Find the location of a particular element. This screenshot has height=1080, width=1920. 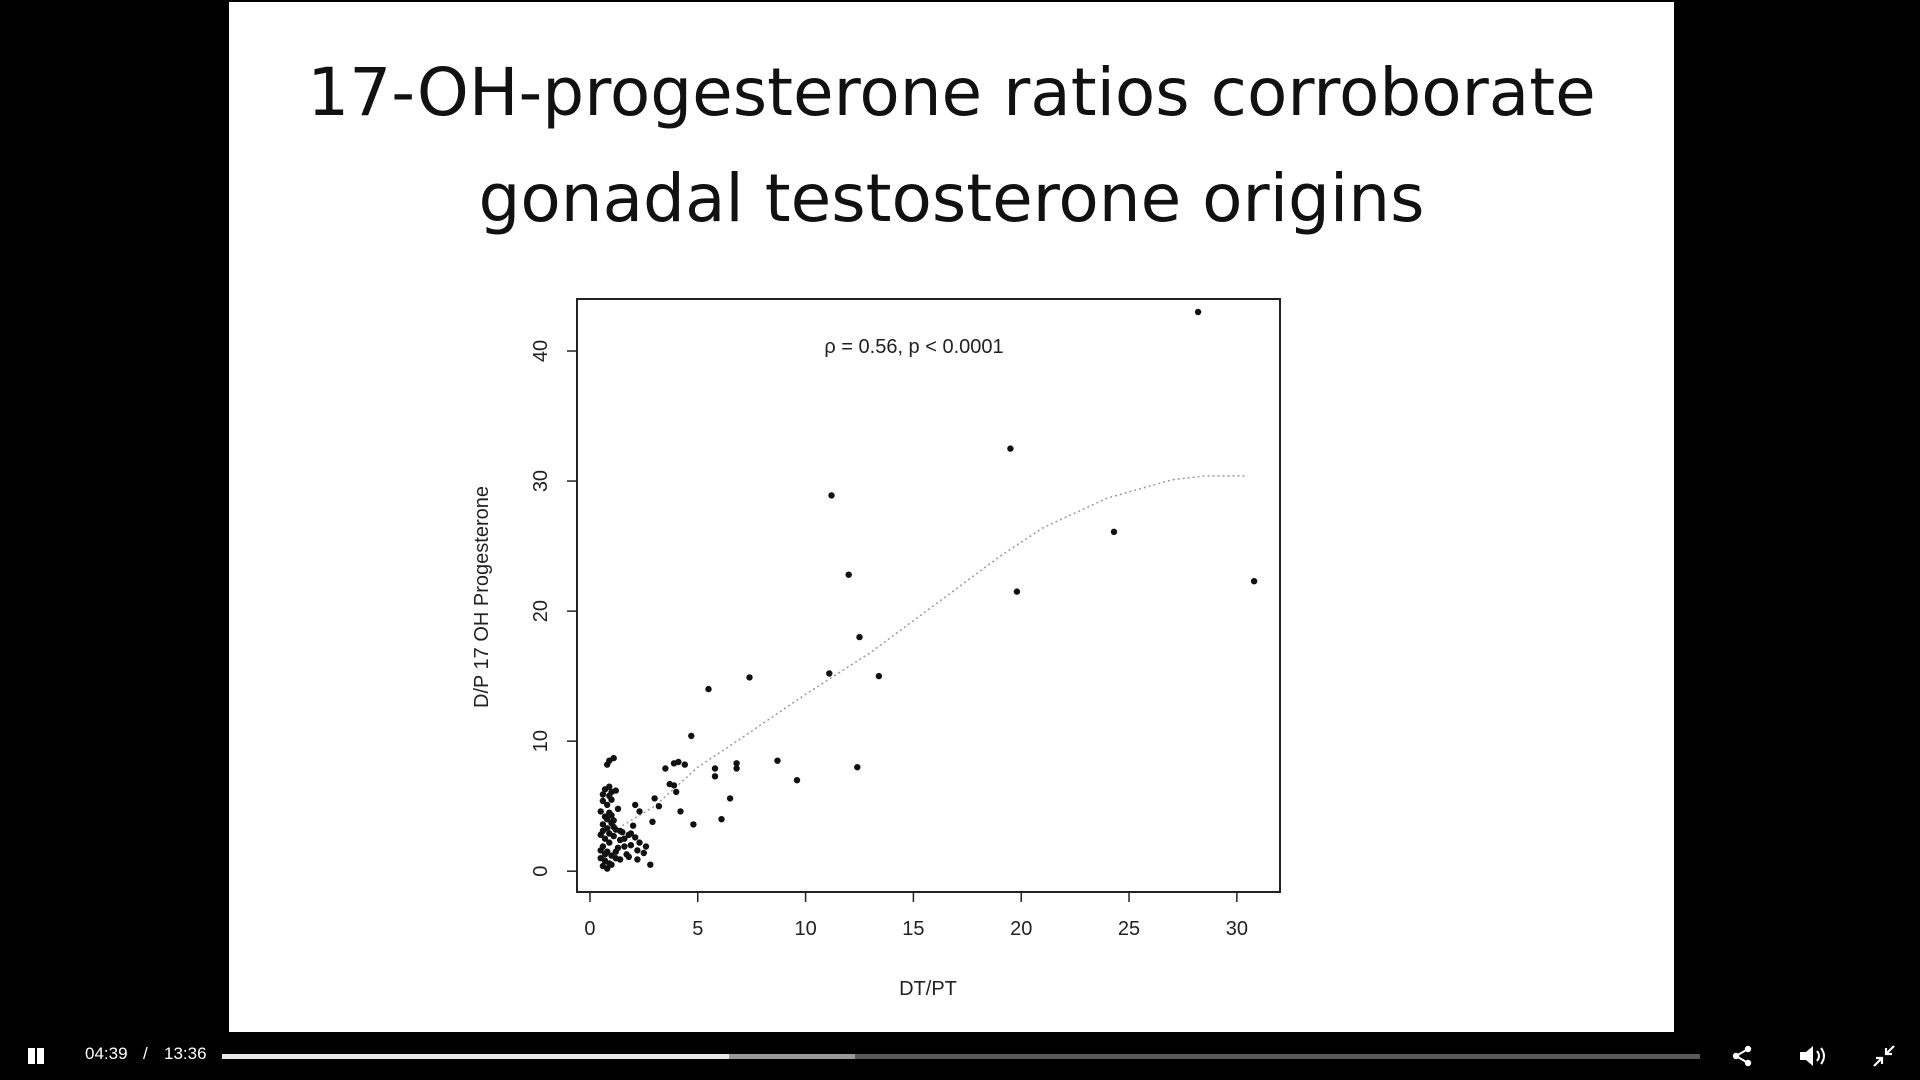

exit-fullscreen-button is located at coordinates (1884, 1056).